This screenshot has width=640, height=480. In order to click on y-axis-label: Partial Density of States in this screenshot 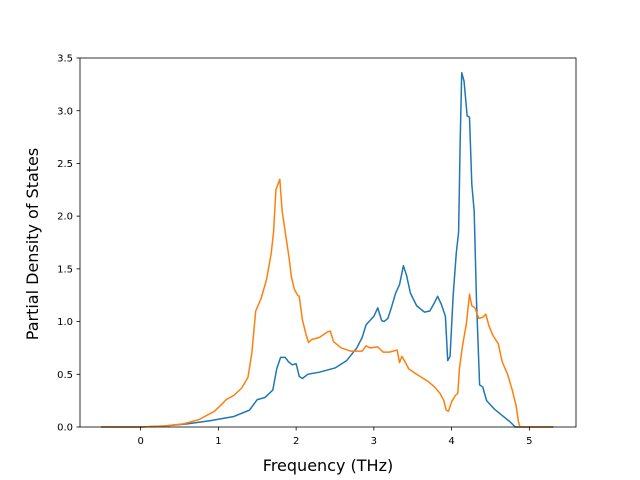, I will do `click(32, 244)`.